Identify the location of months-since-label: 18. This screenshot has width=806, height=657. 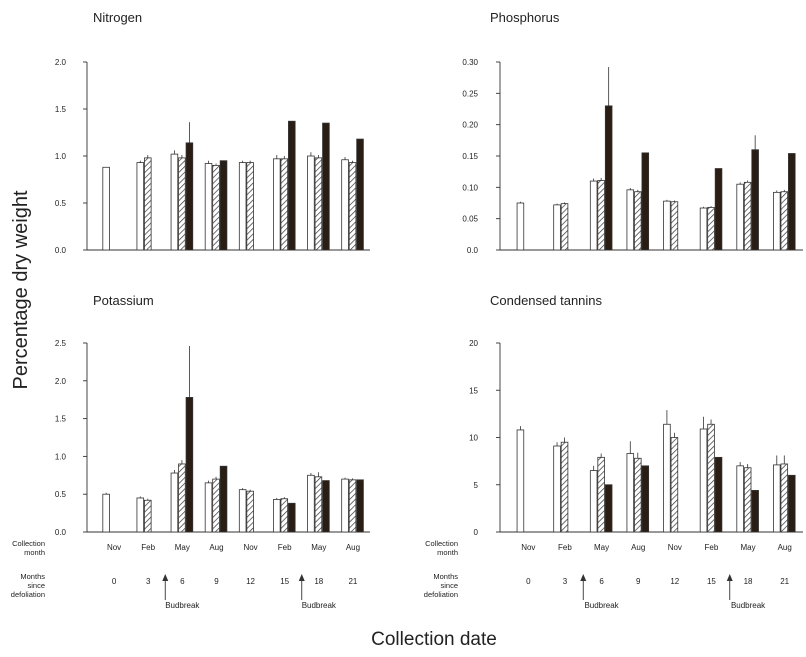
(318, 581).